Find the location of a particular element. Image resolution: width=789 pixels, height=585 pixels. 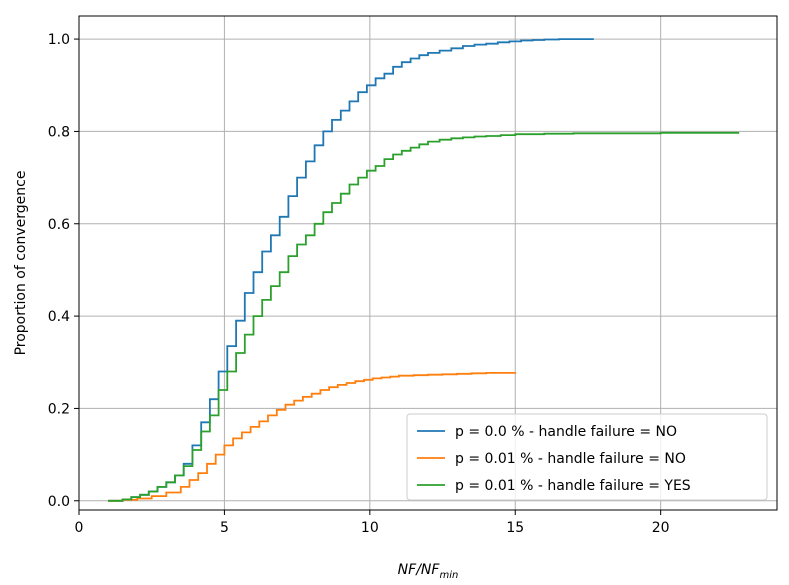

x-tick-label: 0 is located at coordinates (79, 528).